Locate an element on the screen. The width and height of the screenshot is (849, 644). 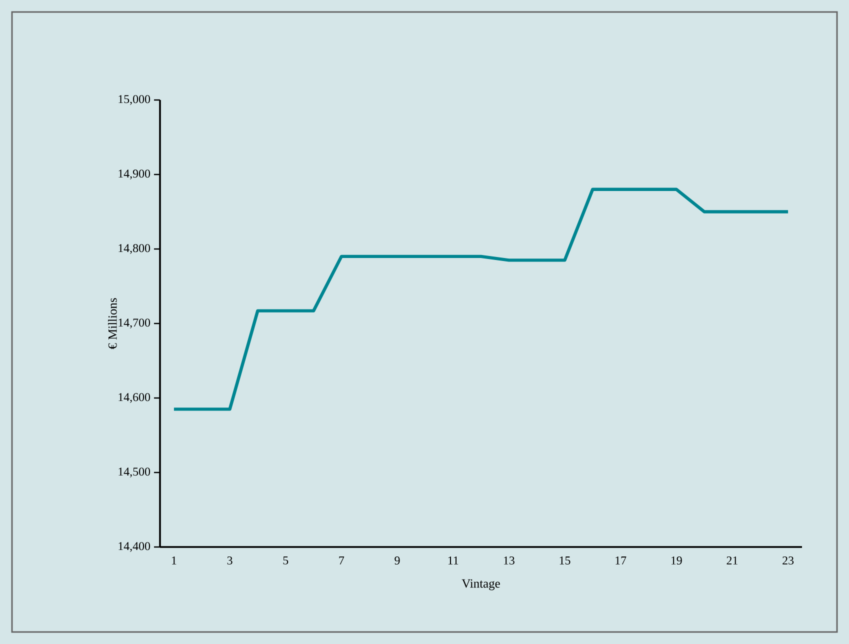
y-tick-label: 14,600 is located at coordinates (134, 398).